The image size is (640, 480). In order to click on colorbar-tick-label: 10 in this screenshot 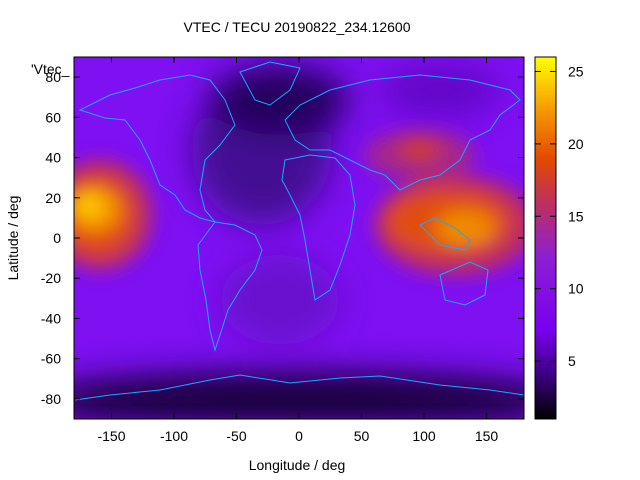, I will do `click(576, 289)`.